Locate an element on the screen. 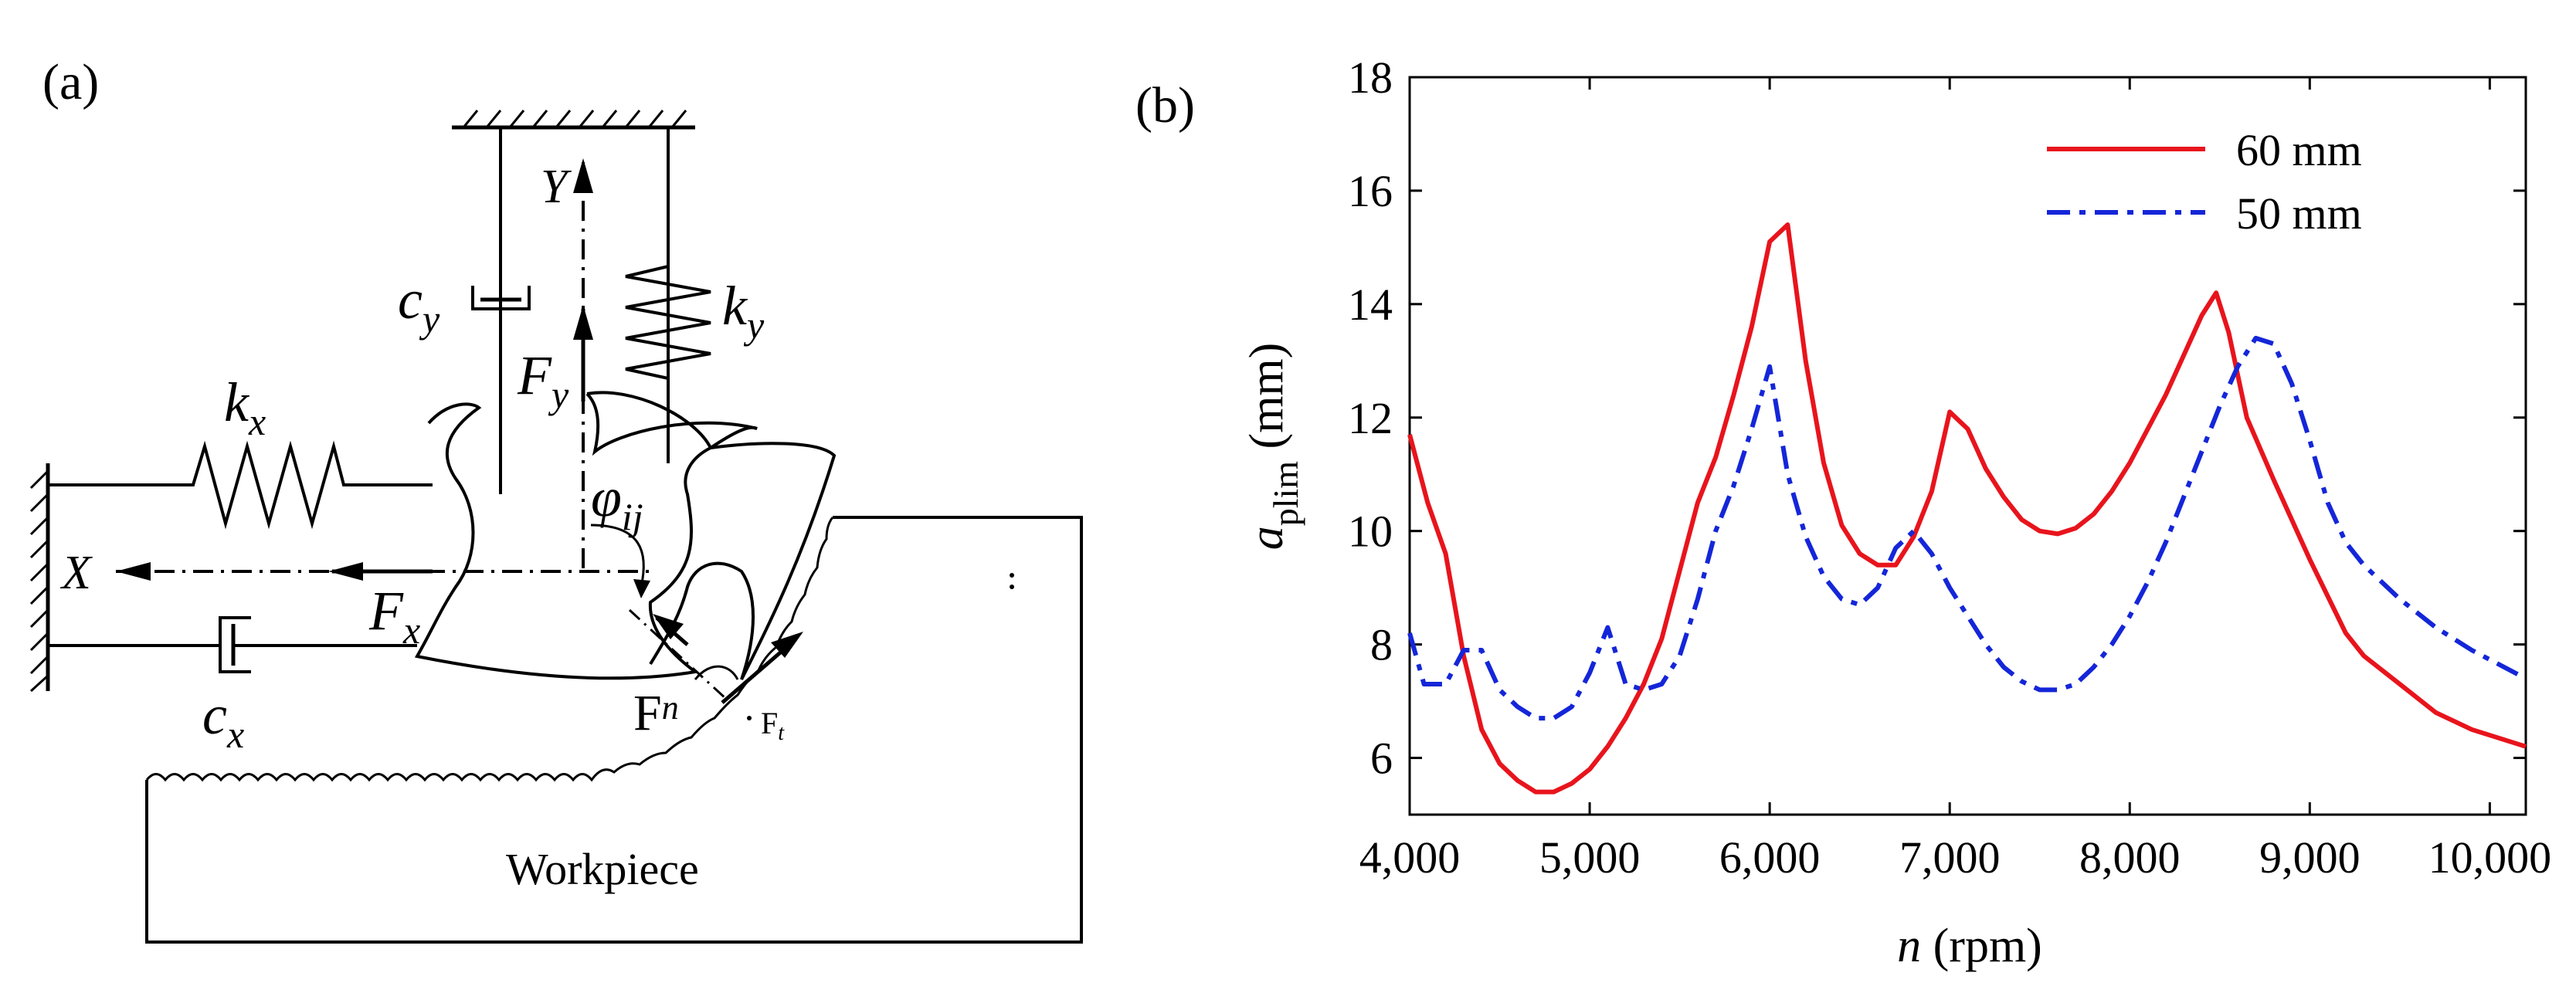 The image size is (2576, 993). x-tick-label: 5,000 is located at coordinates (1590, 857).